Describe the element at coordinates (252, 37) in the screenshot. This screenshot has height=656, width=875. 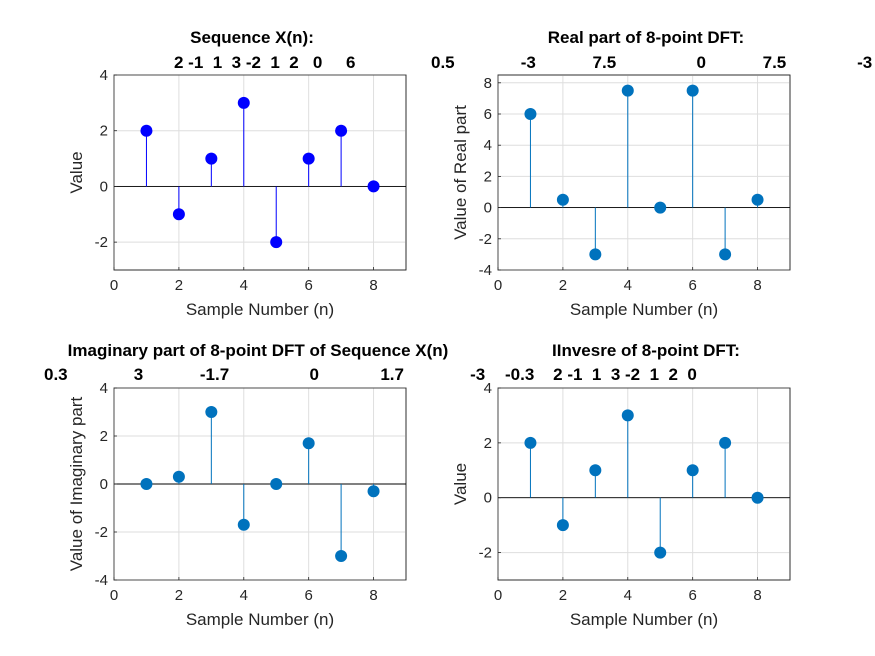
I see `subplot-title: Sequence X(n):` at that location.